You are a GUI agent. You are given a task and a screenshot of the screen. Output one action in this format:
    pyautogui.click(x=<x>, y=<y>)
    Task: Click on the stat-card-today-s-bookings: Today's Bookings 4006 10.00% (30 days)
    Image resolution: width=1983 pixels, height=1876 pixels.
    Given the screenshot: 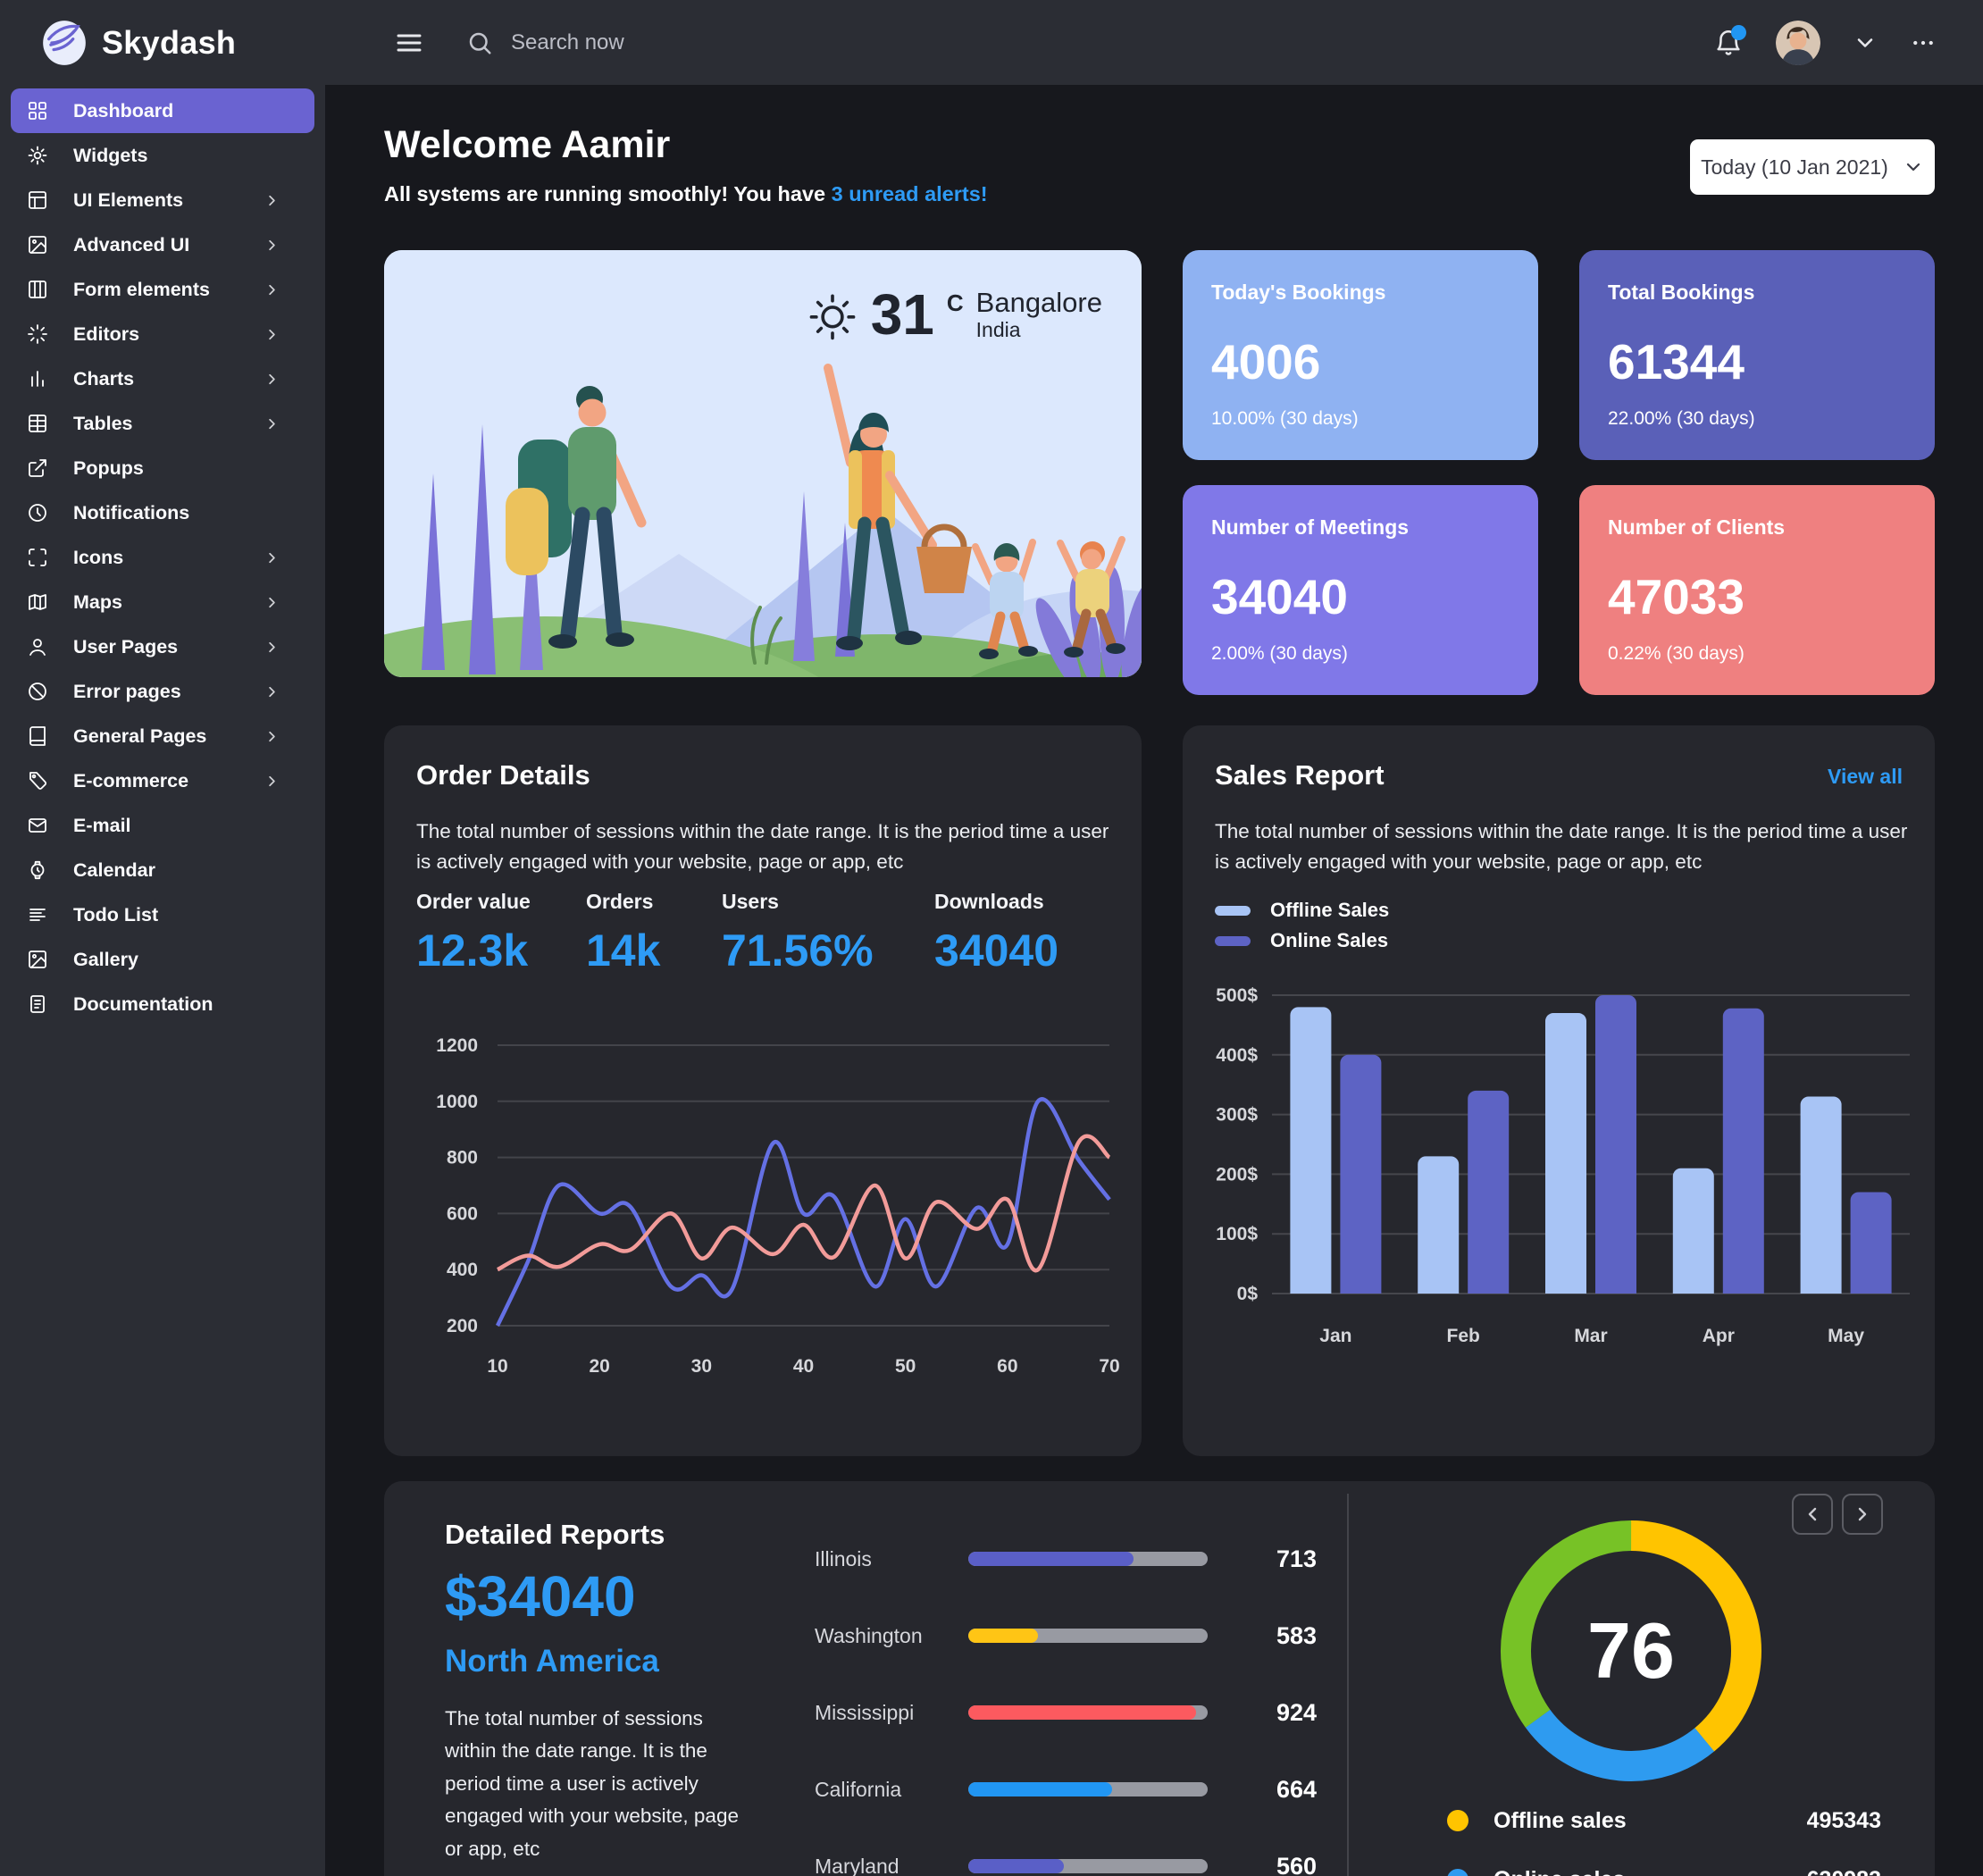 What is the action you would take?
    pyautogui.click(x=1360, y=355)
    